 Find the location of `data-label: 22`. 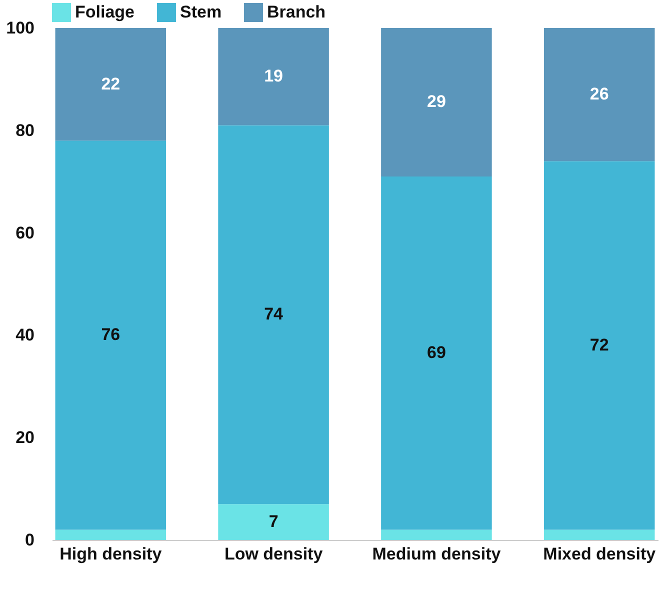

data-label: 22 is located at coordinates (110, 84).